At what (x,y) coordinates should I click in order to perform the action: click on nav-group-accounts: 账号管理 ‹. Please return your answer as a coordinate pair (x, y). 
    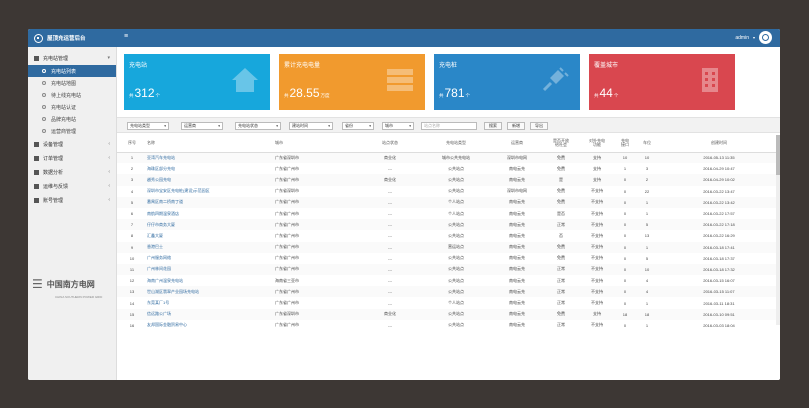
    Looking at the image, I should click on (72, 200).